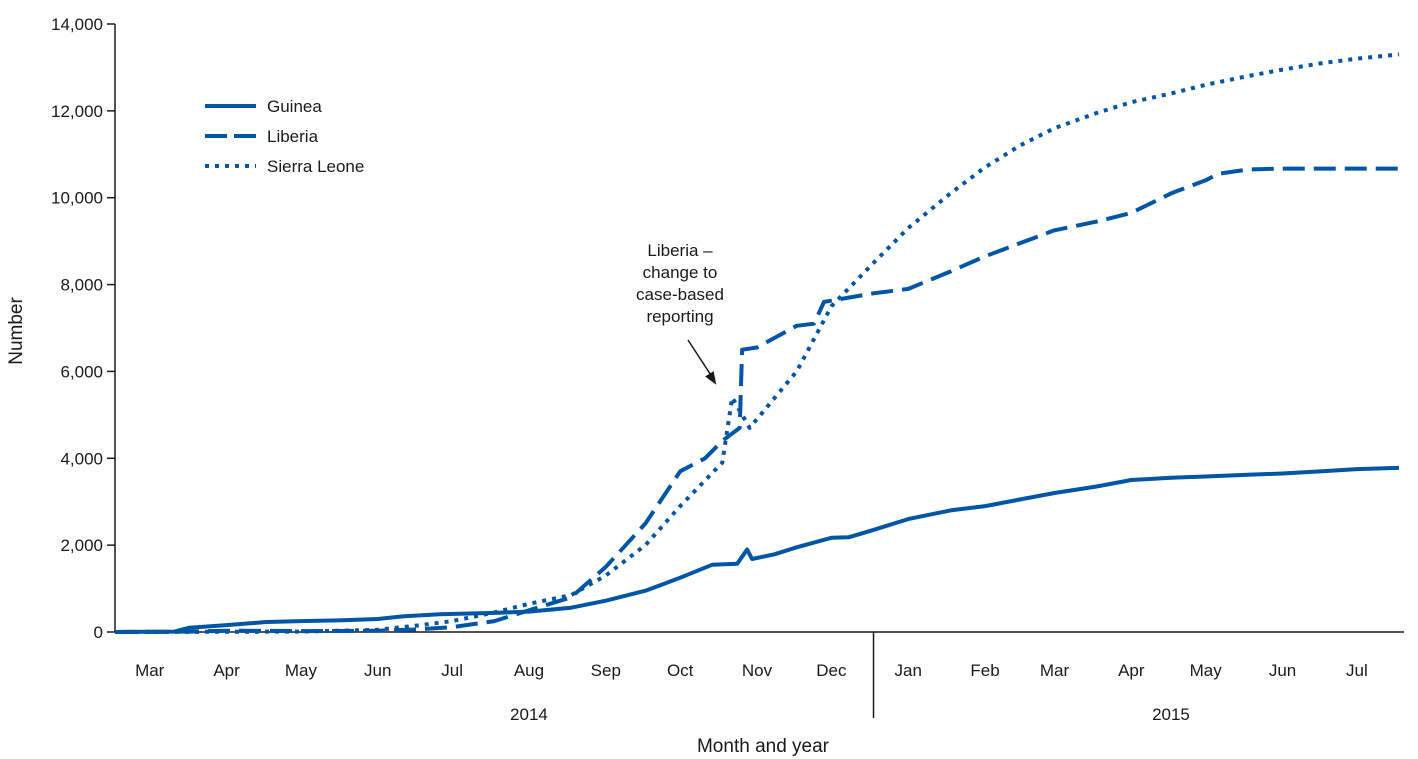 This screenshot has height=759, width=1418. I want to click on x-tick-label: Nov, so click(757, 670).